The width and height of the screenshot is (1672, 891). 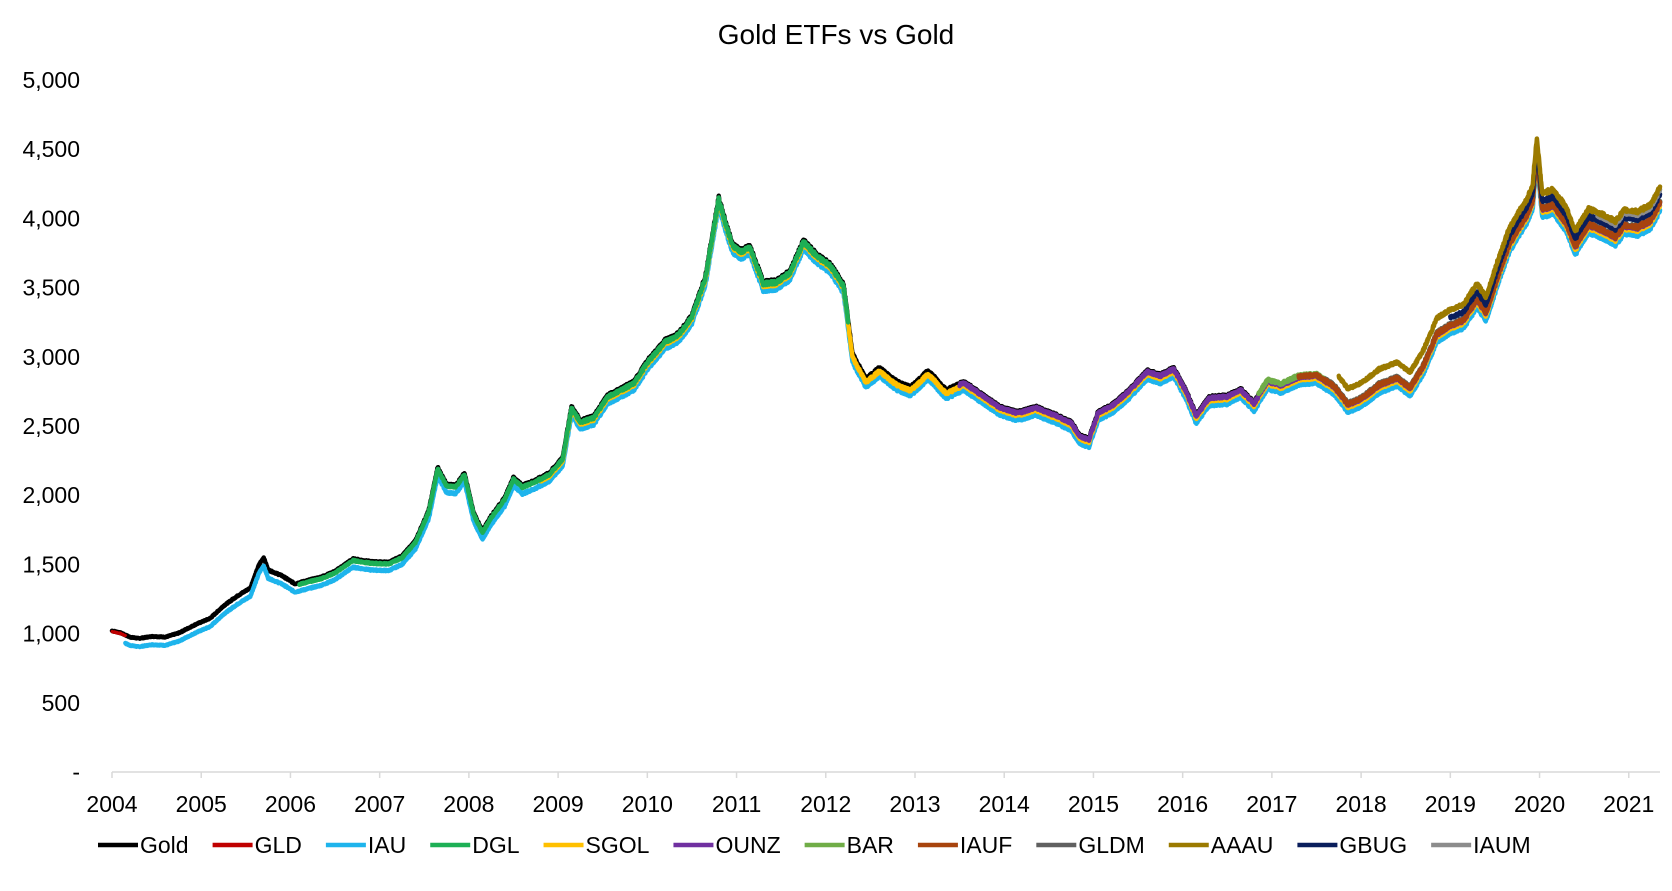 What do you see at coordinates (870, 845) in the screenshot?
I see `legend-label-bar: BAR` at bounding box center [870, 845].